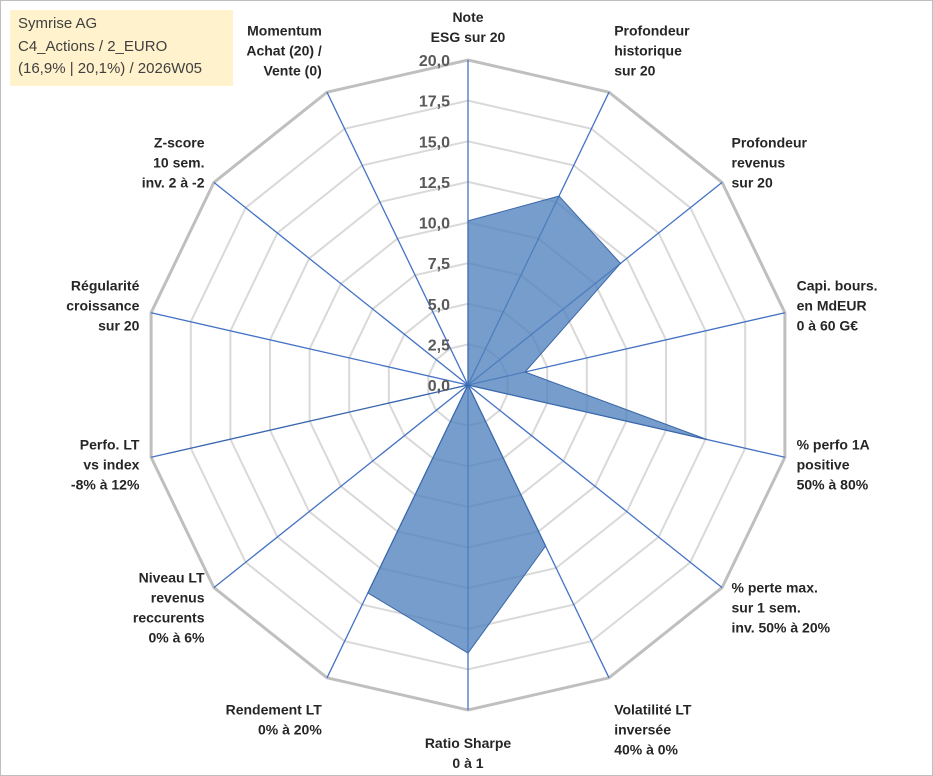  Describe the element at coordinates (833, 484) in the screenshot. I see `axis-label: 50% à 80%` at that location.